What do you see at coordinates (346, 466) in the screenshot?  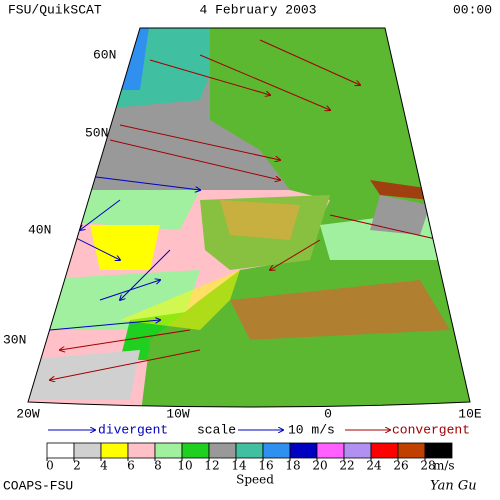 I see `colorbar-tick-label: 22` at bounding box center [346, 466].